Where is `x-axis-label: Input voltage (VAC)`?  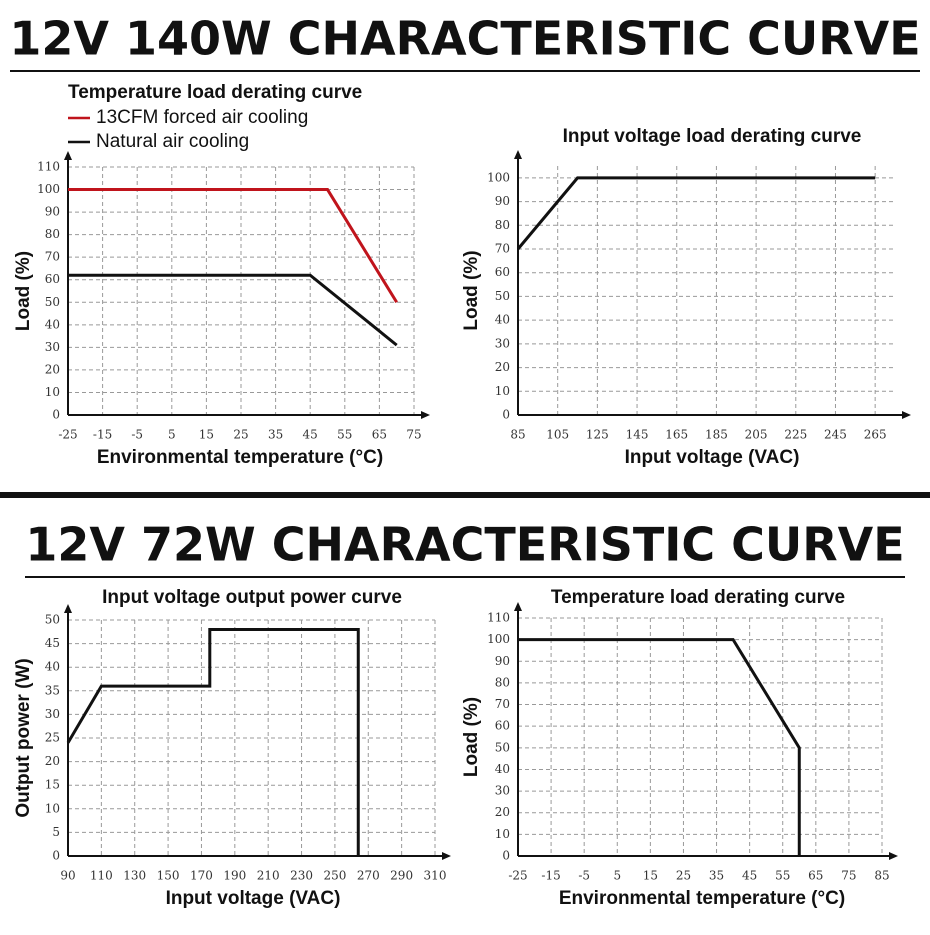 x-axis-label: Input voltage (VAC) is located at coordinates (712, 457).